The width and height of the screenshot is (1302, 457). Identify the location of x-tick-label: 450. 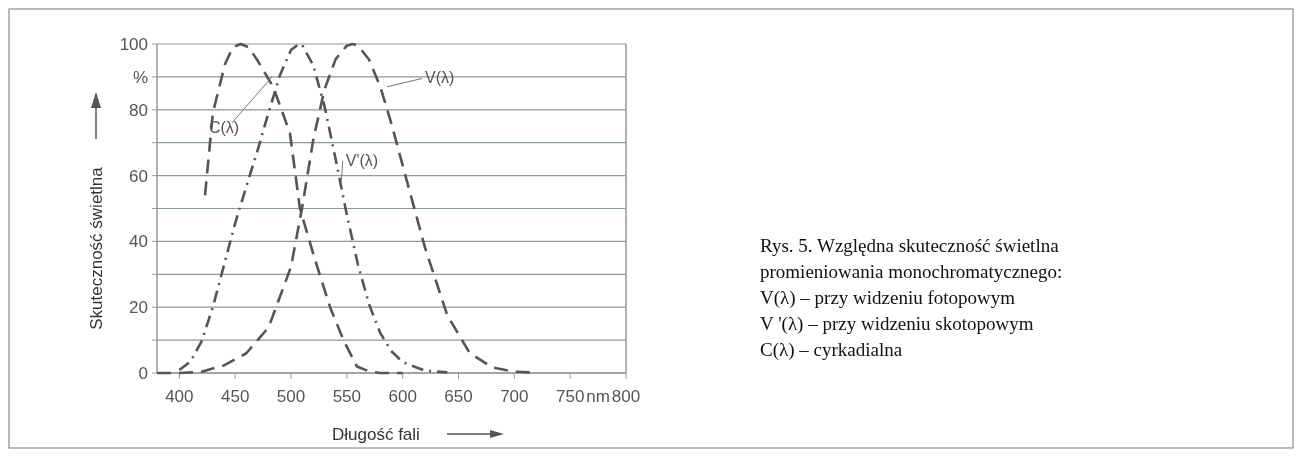
(235, 396).